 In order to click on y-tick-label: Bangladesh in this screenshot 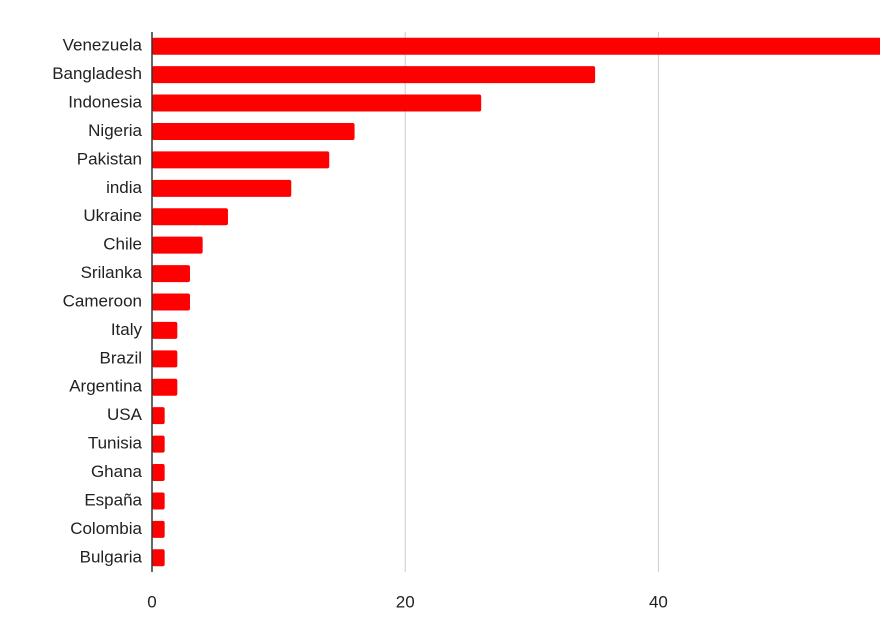, I will do `click(97, 73)`.